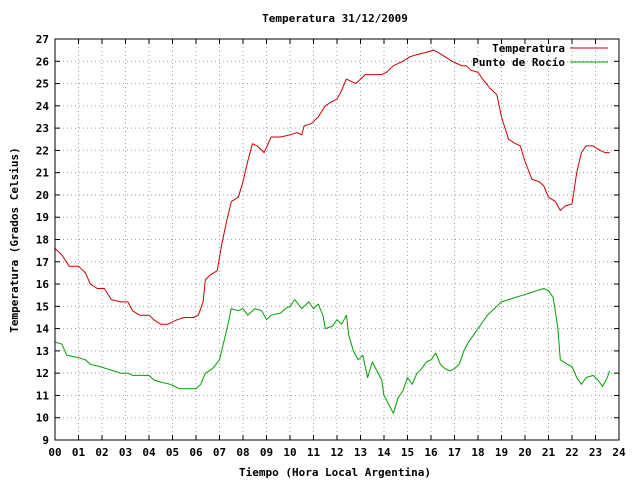 The height and width of the screenshot is (480, 640). What do you see at coordinates (42, 351) in the screenshot?
I see `y-tick-label: 13` at bounding box center [42, 351].